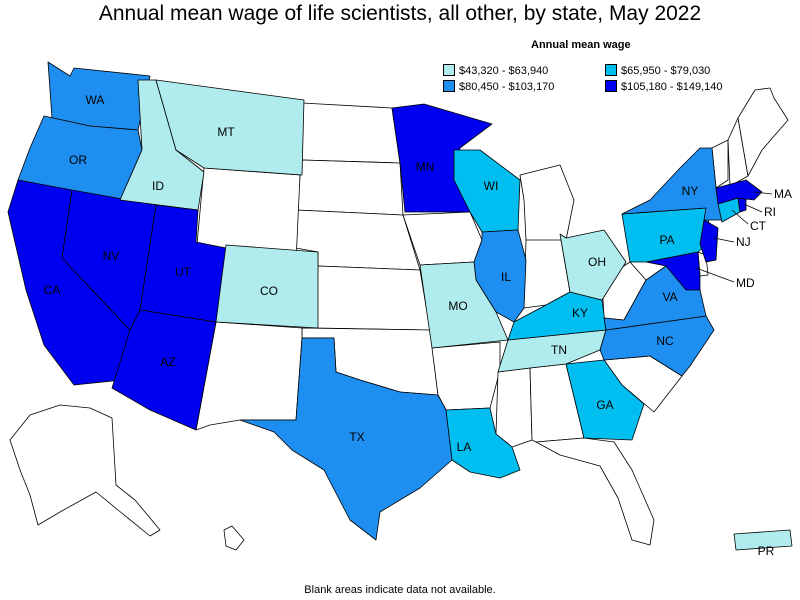 Image resolution: width=800 pixels, height=600 pixels. What do you see at coordinates (158, 186) in the screenshot?
I see `label-id: ID` at bounding box center [158, 186].